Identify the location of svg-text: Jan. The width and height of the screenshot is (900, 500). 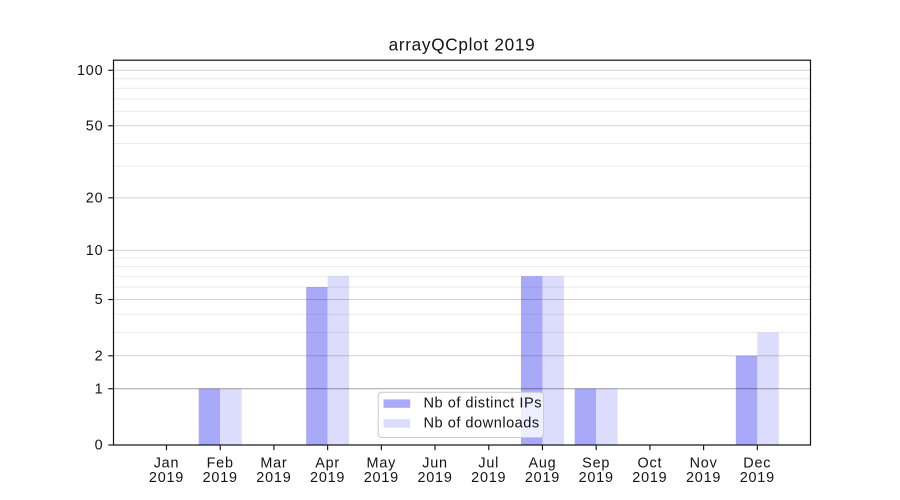
(167, 463).